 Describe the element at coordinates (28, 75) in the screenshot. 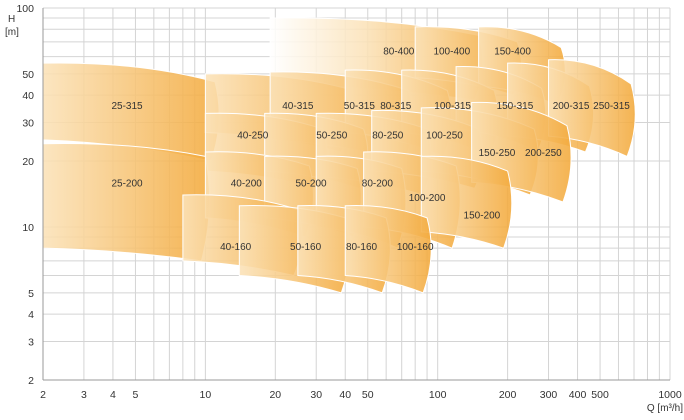

I see `y-tick-label: 50` at that location.